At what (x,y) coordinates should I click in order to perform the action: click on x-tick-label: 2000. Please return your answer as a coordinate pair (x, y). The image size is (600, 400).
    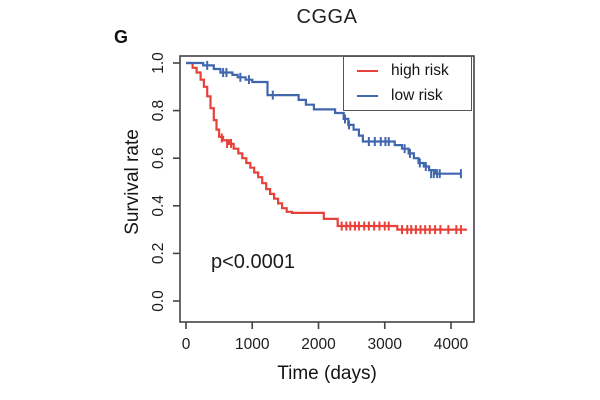
    Looking at the image, I should click on (318, 344).